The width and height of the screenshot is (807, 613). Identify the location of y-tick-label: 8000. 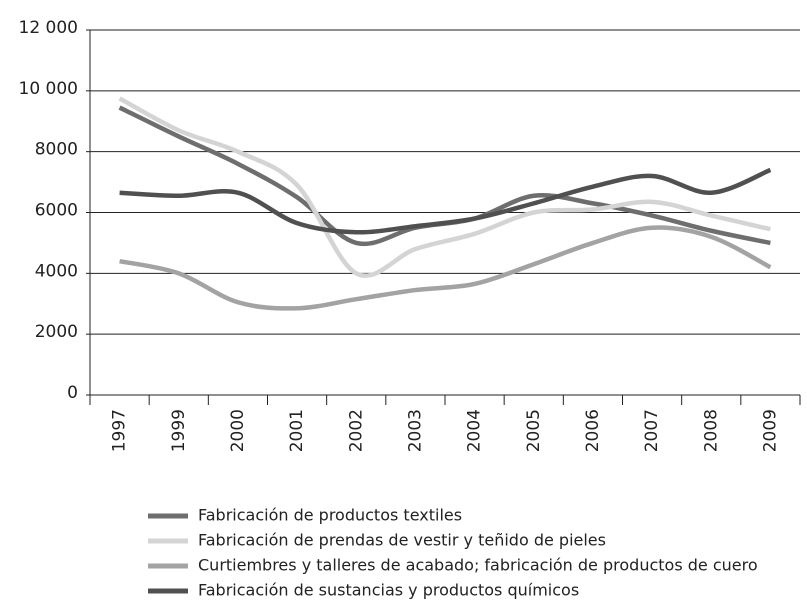
(56, 150).